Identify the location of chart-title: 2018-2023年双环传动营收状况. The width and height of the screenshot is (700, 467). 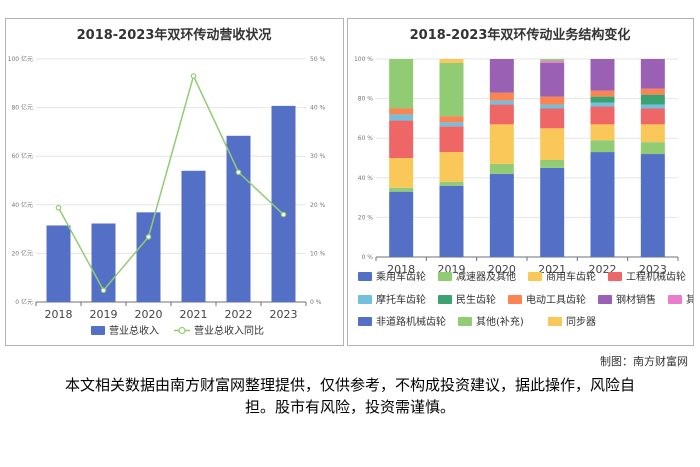
(174, 35).